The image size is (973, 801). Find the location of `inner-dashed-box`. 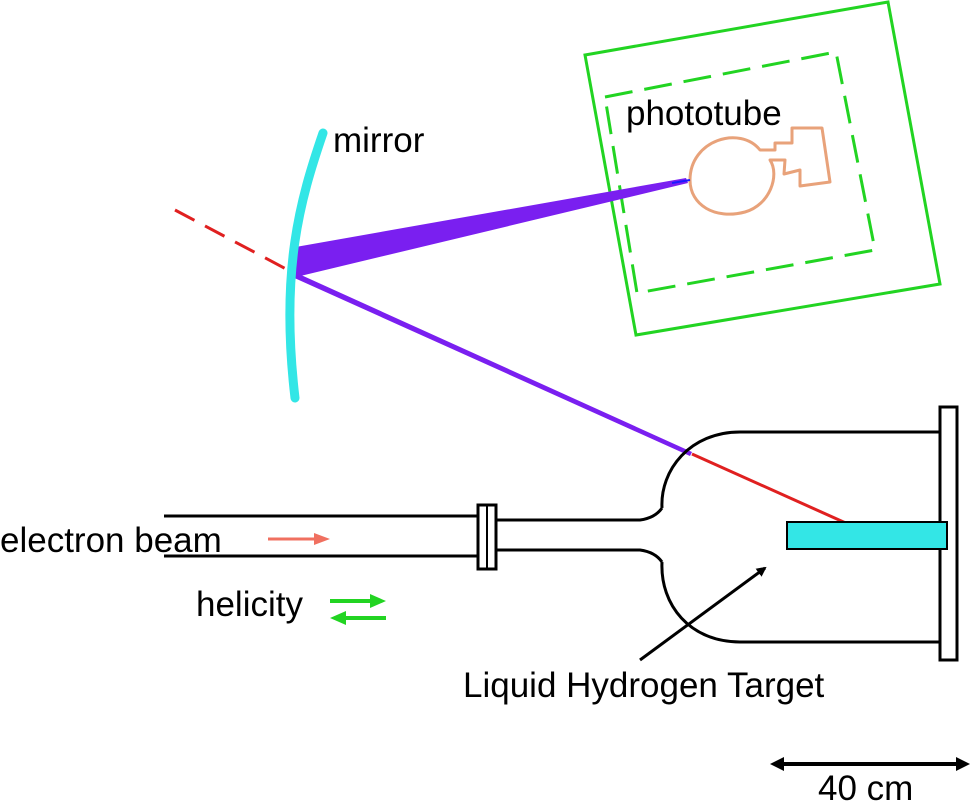

inner-dashed-box is located at coordinates (740, 172).